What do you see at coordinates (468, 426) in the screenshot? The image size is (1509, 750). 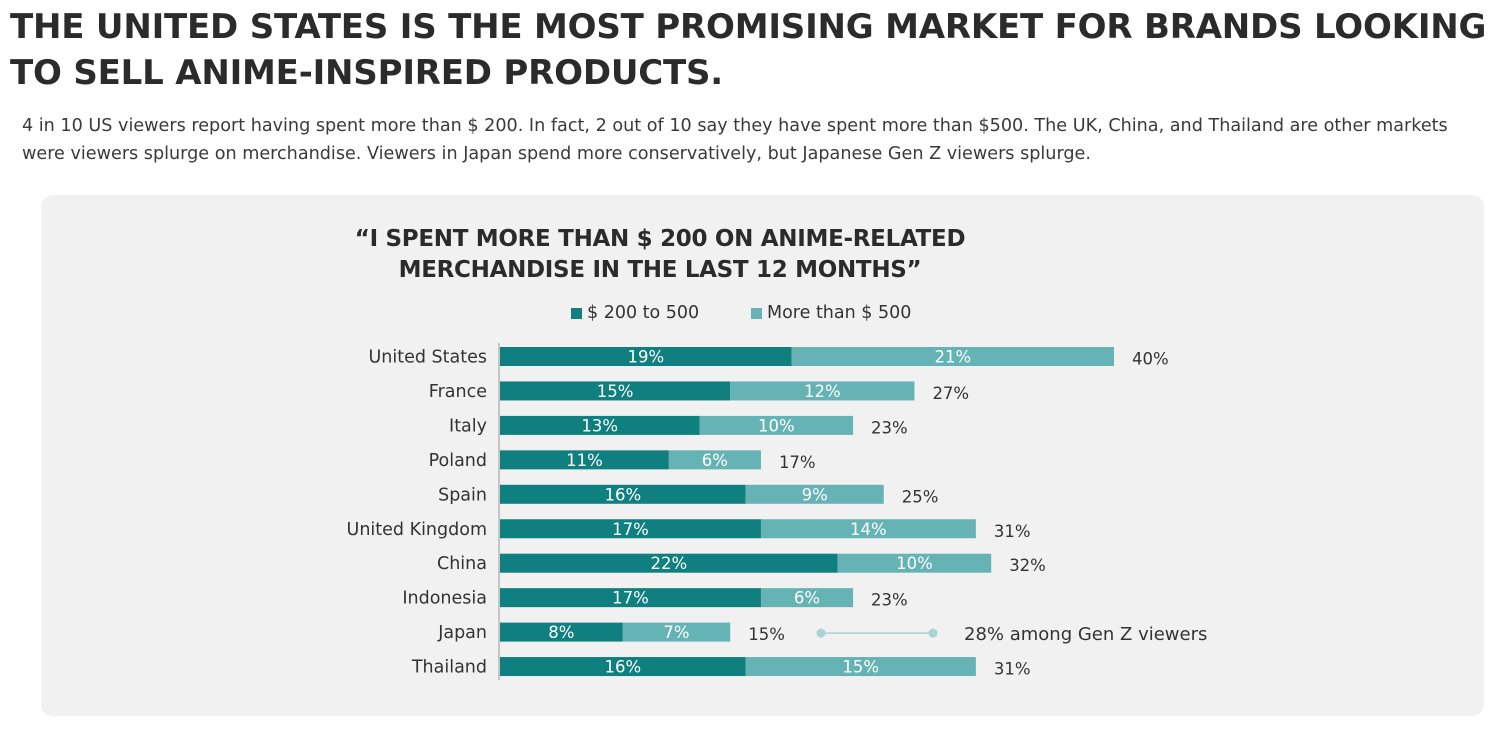 I see `category-label-italy: Italy` at bounding box center [468, 426].